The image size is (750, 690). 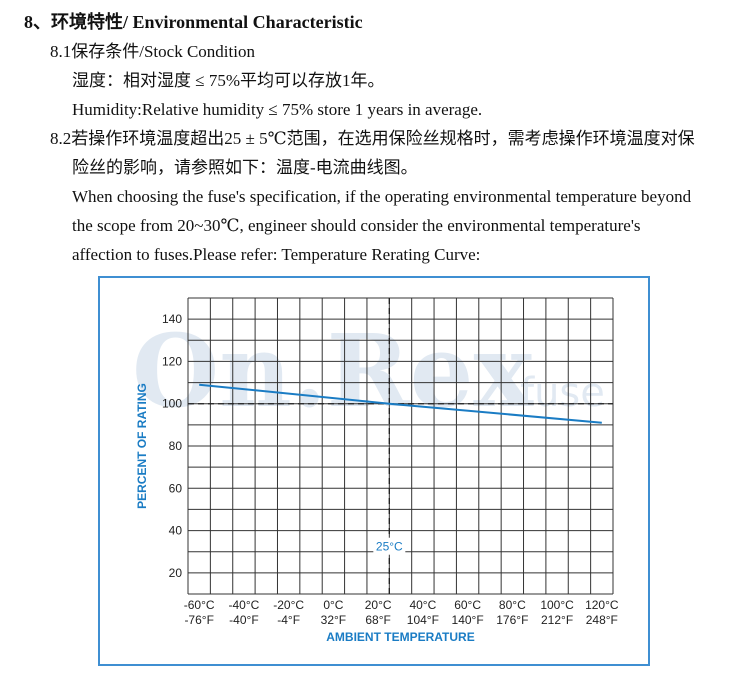 What do you see at coordinates (512, 620) in the screenshot?
I see `x-tick-label-fahrenheit: 176°F` at bounding box center [512, 620].